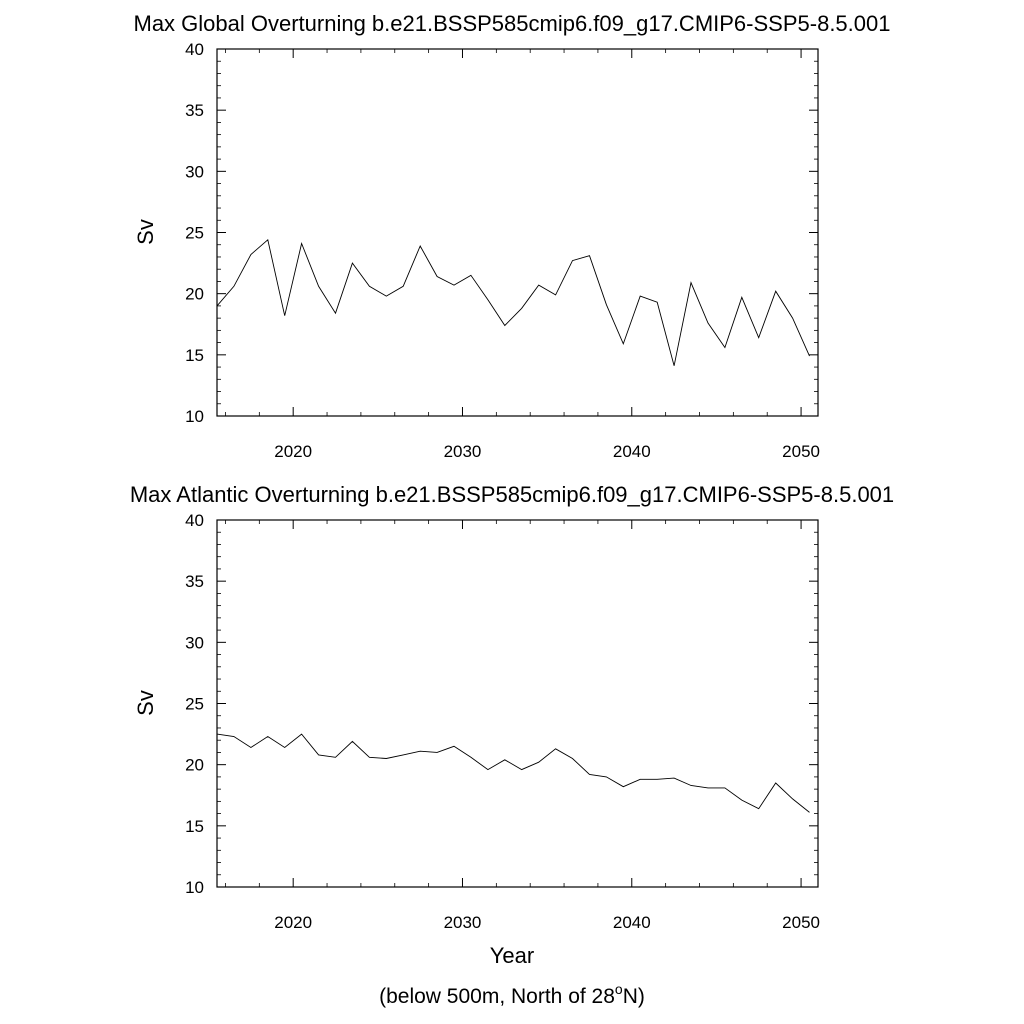 The height and width of the screenshot is (1024, 1024). What do you see at coordinates (512, 955) in the screenshot?
I see `x-axis-label: Year` at bounding box center [512, 955].